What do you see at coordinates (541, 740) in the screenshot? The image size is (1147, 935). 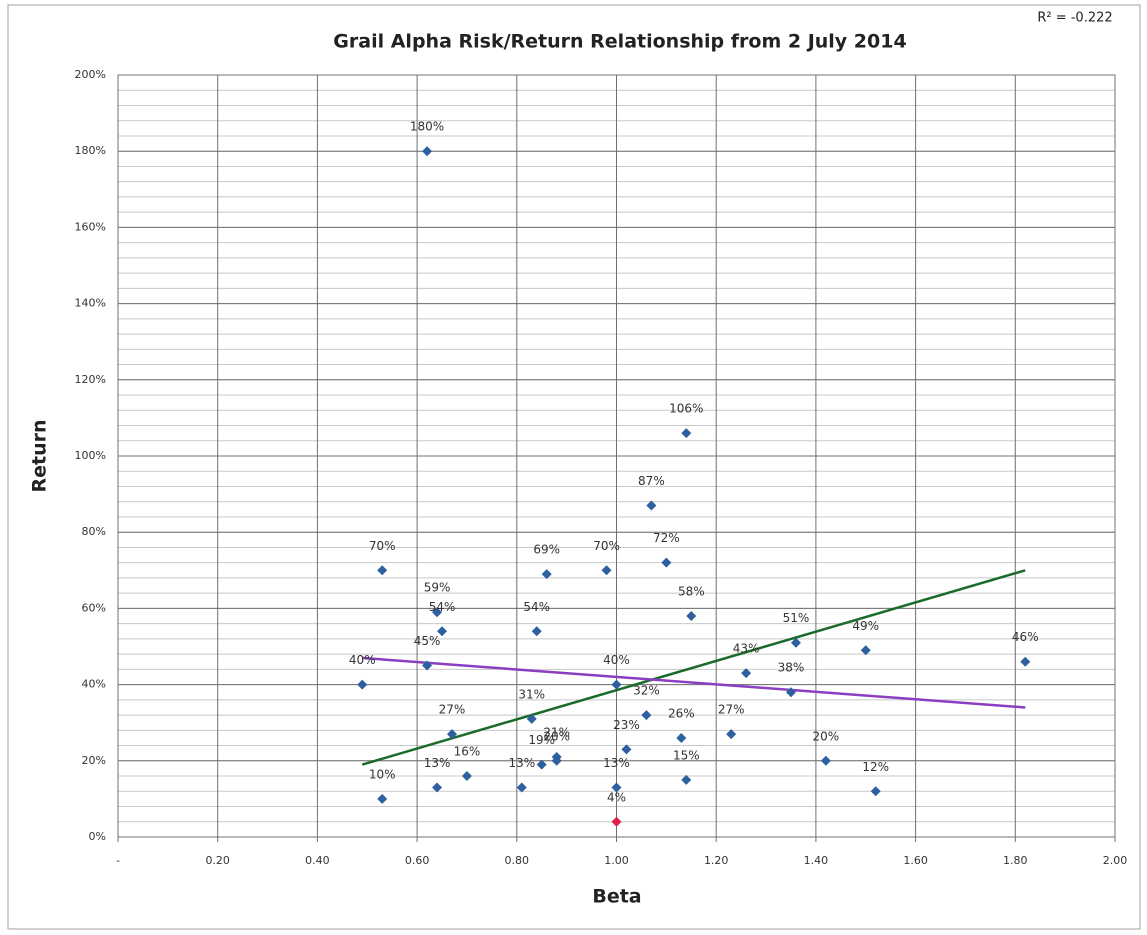 I see `data-label: 19%` at bounding box center [541, 740].